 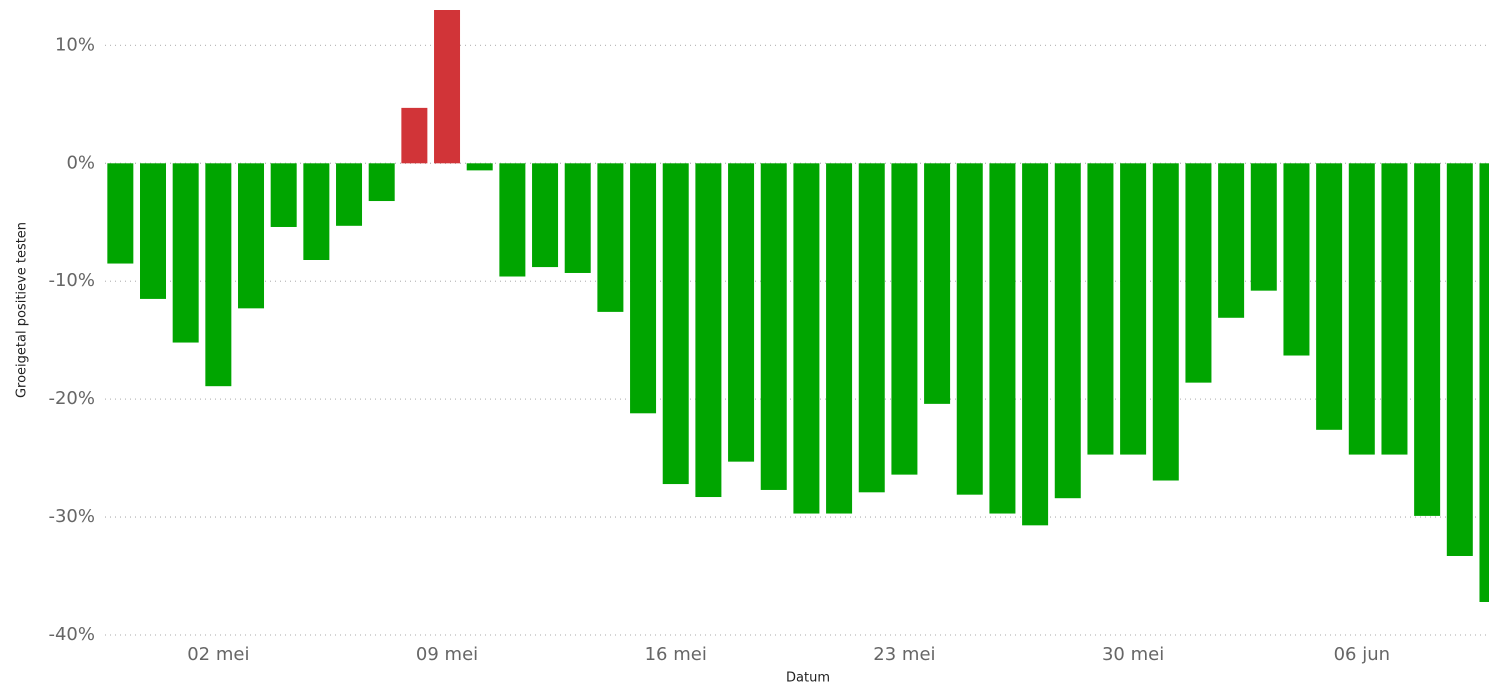 I want to click on x-tick-label: 16 mei, so click(x=676, y=654).